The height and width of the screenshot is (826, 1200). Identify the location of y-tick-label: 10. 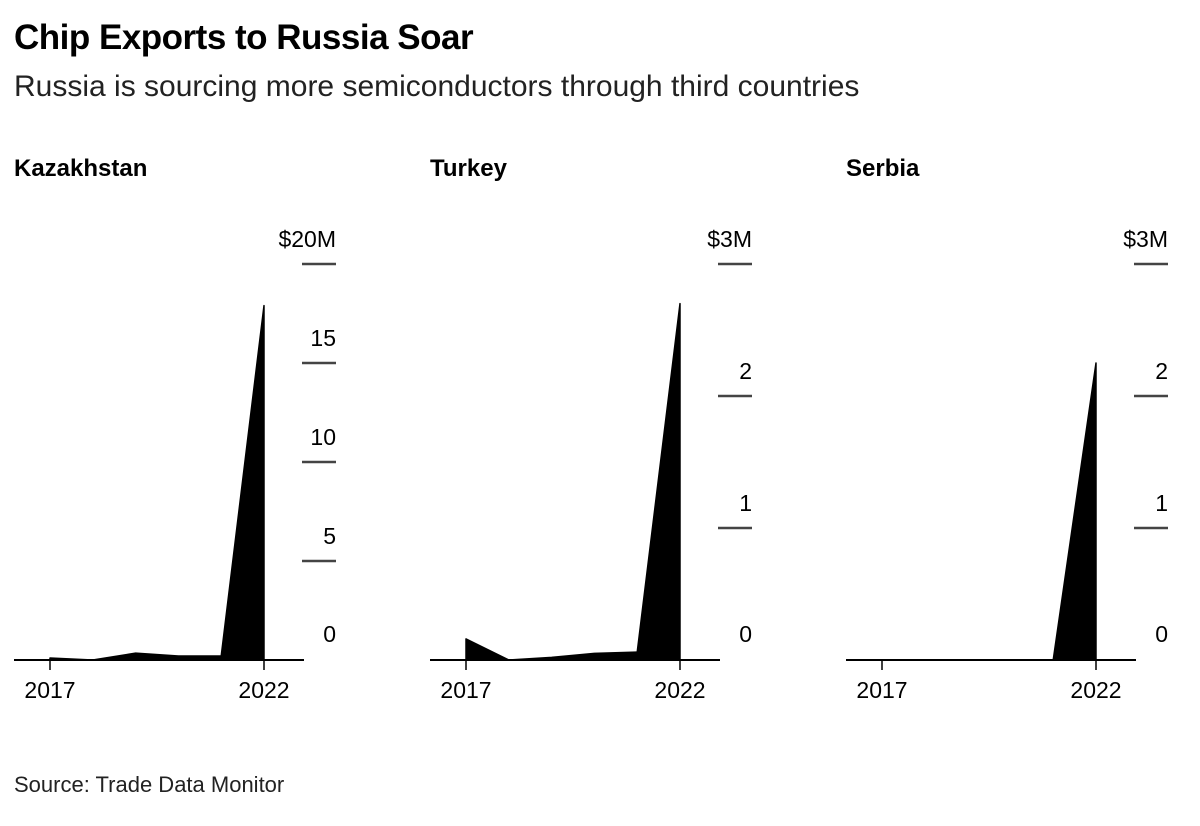
(323, 437).